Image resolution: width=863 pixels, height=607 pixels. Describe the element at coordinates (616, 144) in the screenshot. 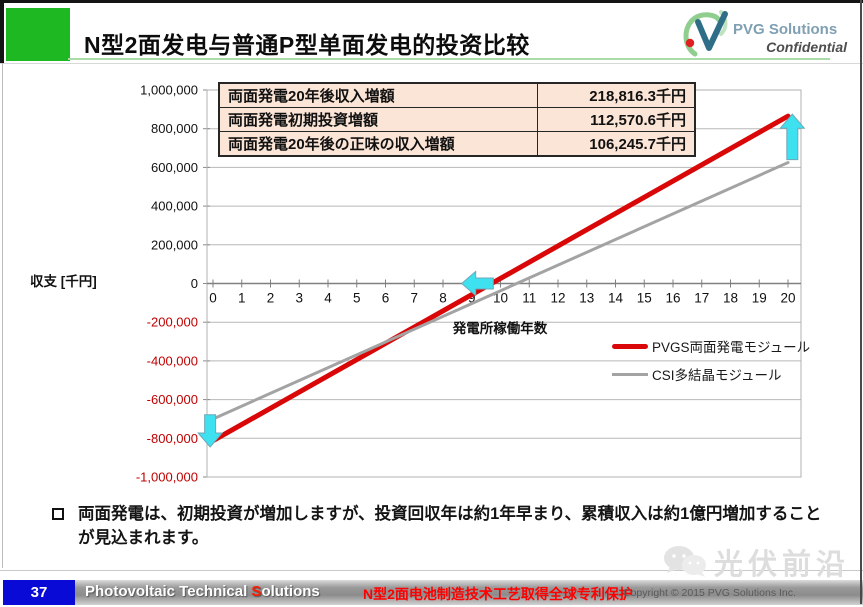

I see `table-row-value: 106,245.7千円` at that location.